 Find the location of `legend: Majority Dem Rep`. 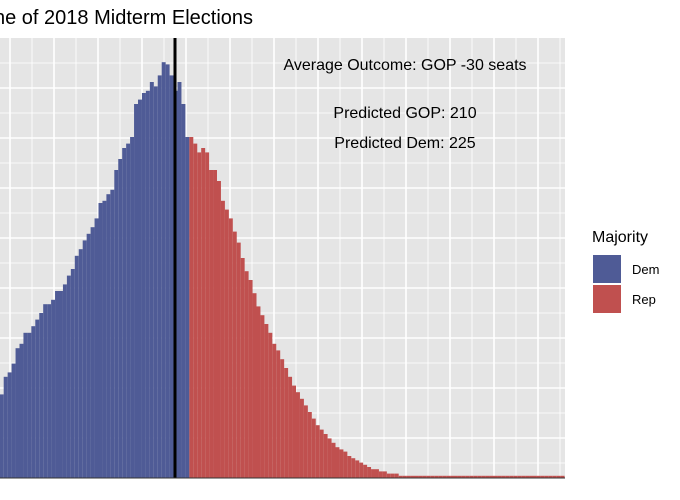

legend: Majority Dem Rep is located at coordinates (625, 271).